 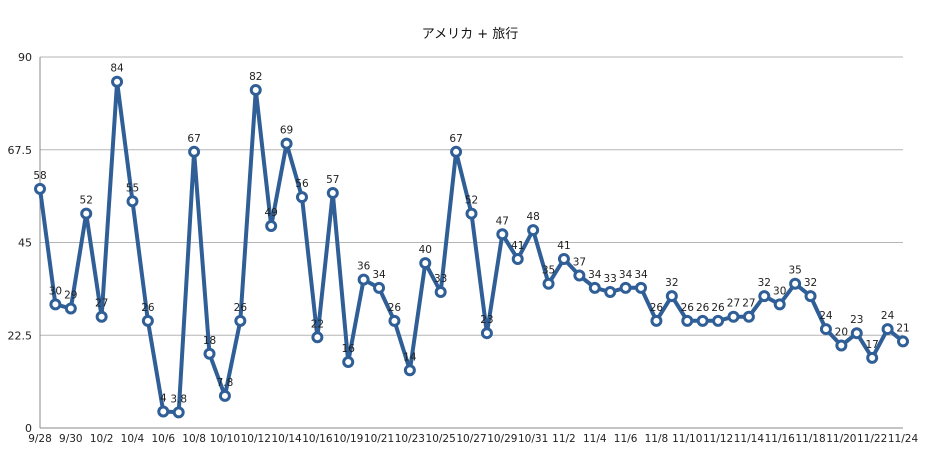 I want to click on x-tick-label: 9/30, so click(x=71, y=439).